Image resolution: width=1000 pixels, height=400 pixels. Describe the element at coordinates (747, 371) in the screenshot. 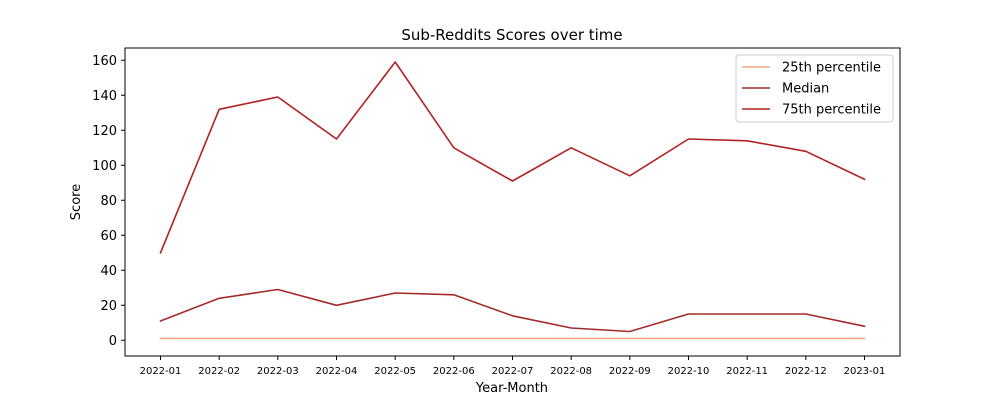

I see `x-tick-label: 2022-11` at that location.